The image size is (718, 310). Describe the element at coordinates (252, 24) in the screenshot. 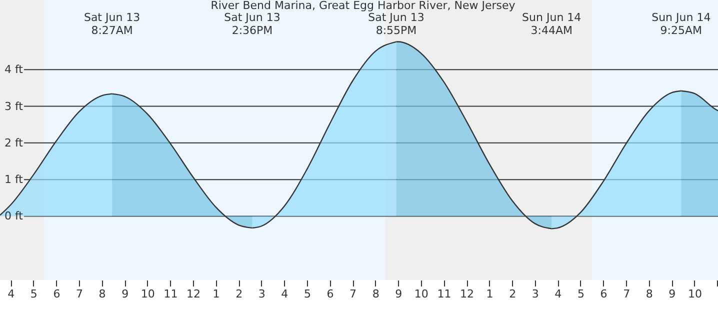

I see `annotation: Sat Jun 13 2:36PM` at that location.